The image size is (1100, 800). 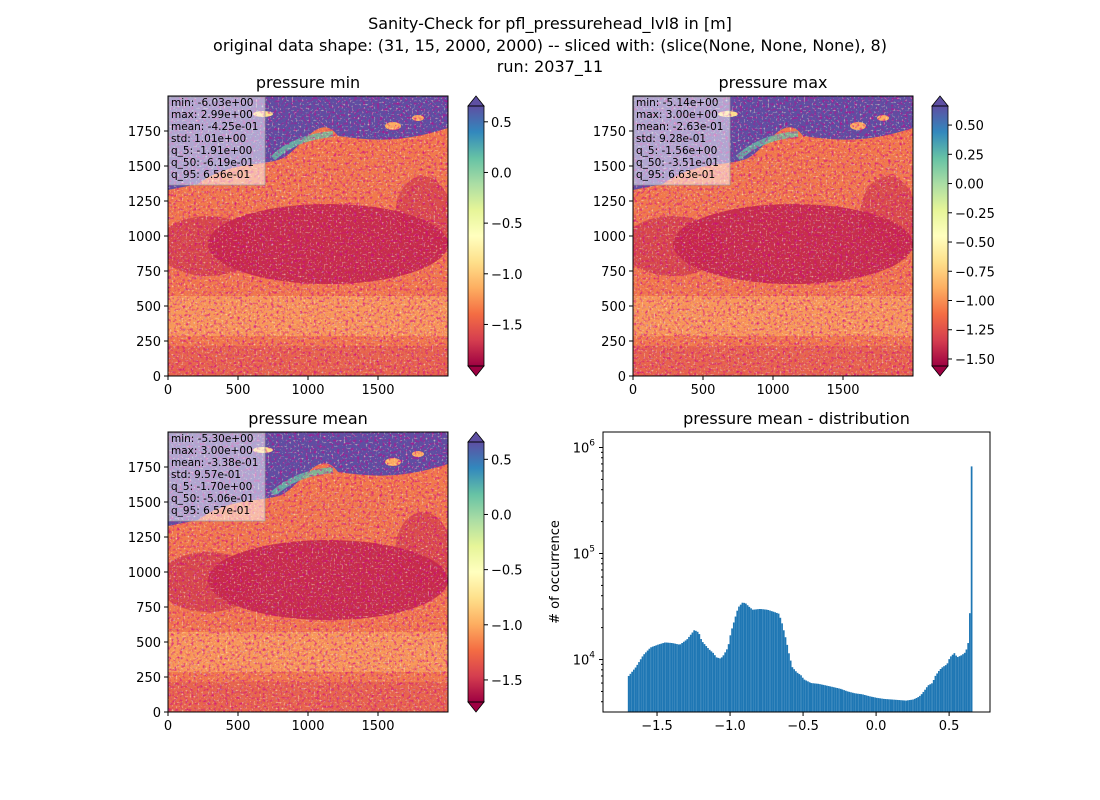 What do you see at coordinates (211, 487) in the screenshot?
I see `stats-line: q_5: -1.70e+00` at bounding box center [211, 487].